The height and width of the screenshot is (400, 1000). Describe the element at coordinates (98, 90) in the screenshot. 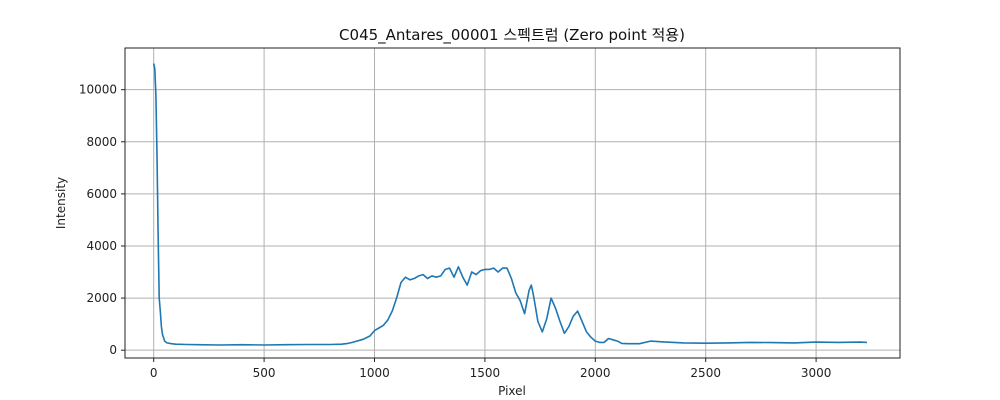

I see `y-tick-label: 10000` at that location.